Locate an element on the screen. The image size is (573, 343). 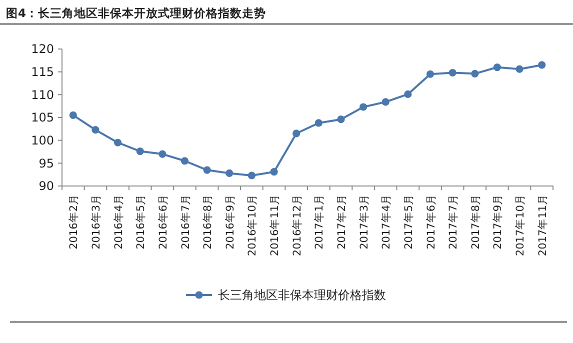
x-tick-label: 2016年12月 is located at coordinates (297, 225).